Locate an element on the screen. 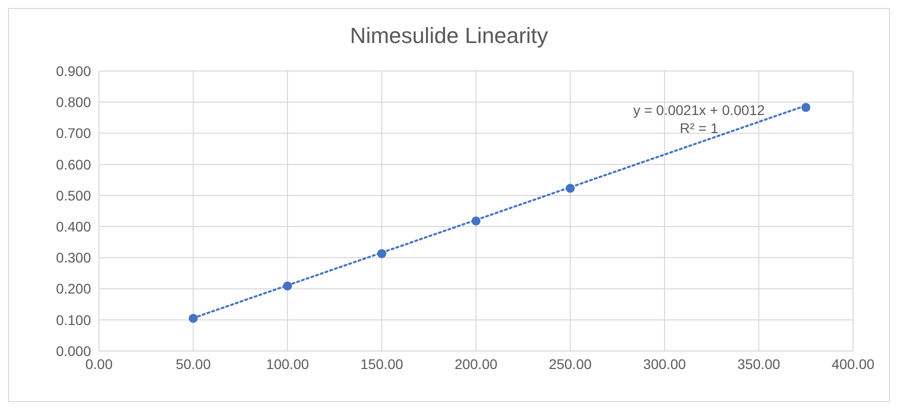 Image resolution: width=899 pixels, height=410 pixels. annotation: R² = 1 is located at coordinates (699, 128).